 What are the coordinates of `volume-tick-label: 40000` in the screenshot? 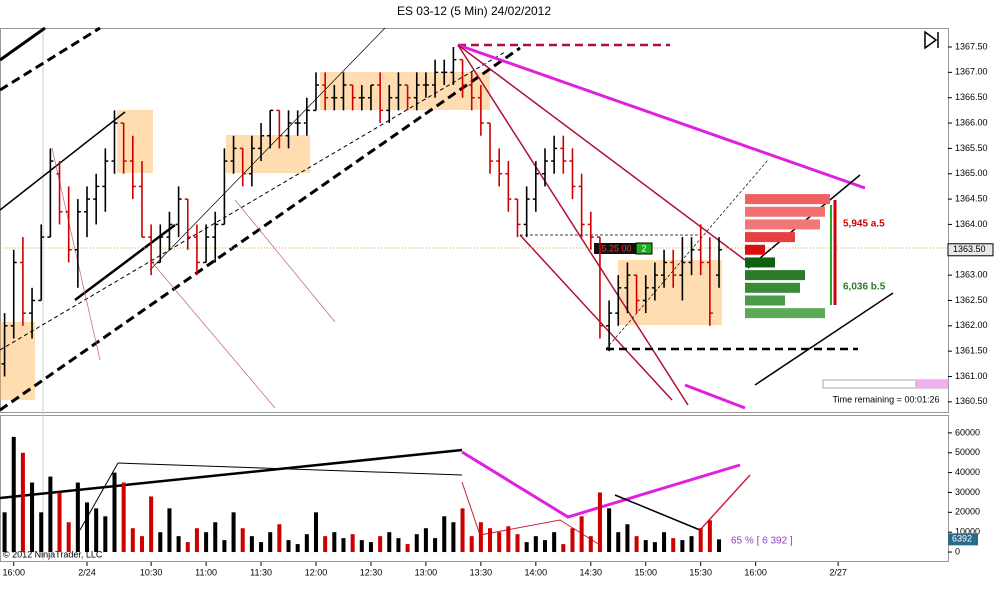 It's located at (967, 472).